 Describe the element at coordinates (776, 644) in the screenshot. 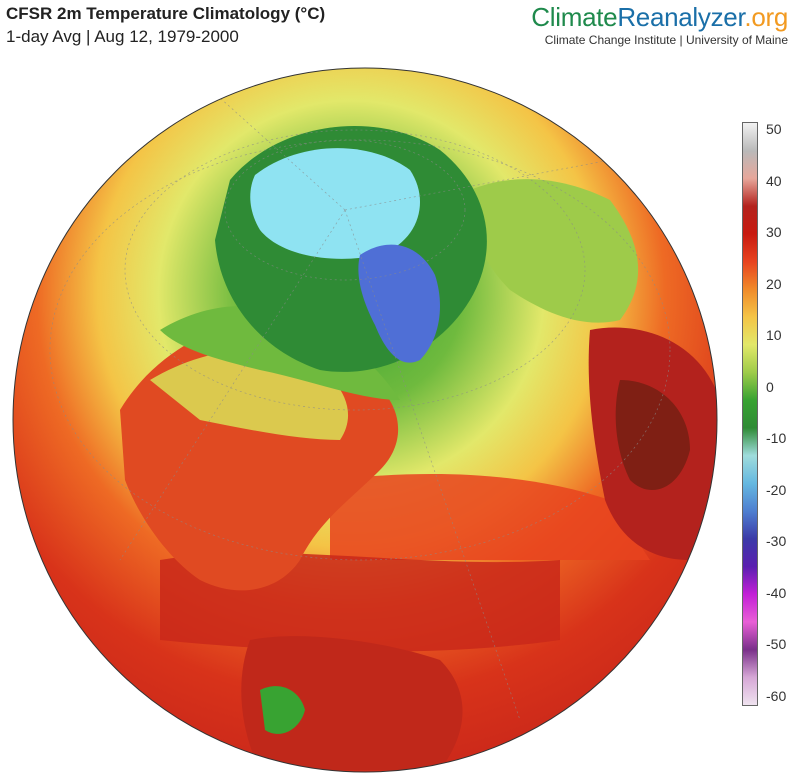

I see `colorbar-tick-label: -50` at that location.